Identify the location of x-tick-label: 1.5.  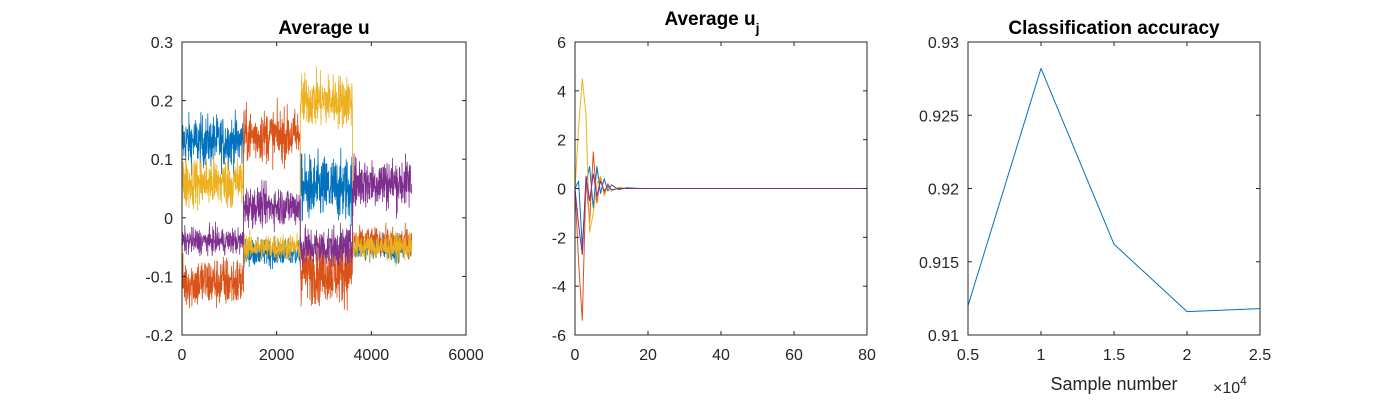
(1114, 355).